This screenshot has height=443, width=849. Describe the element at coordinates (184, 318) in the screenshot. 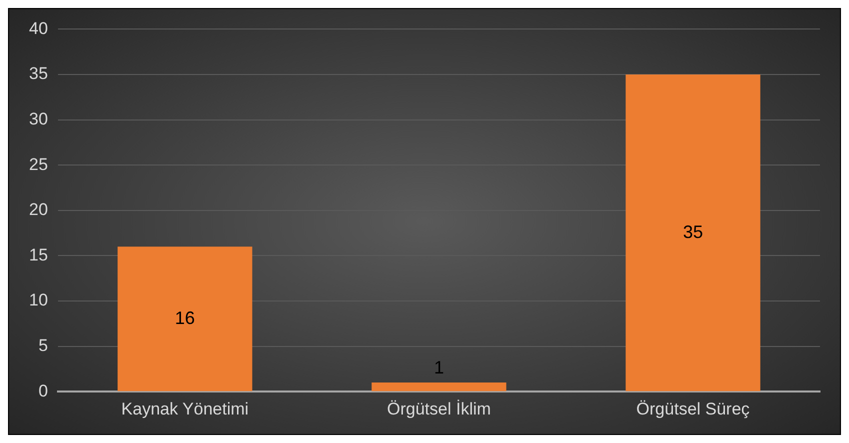

I see `data-label: 16` at that location.